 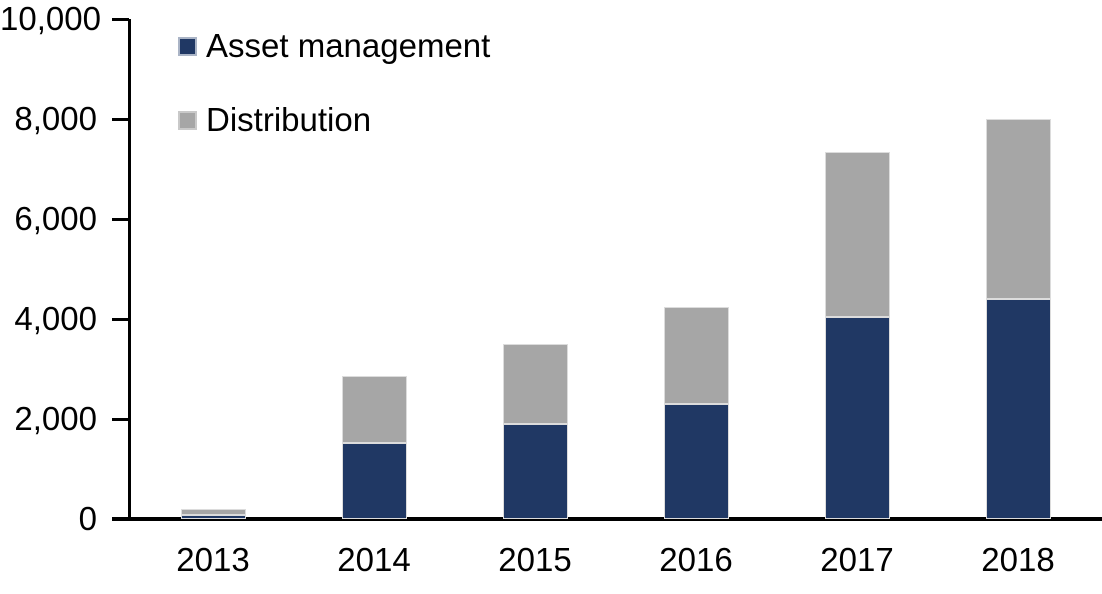 I want to click on x-tick-label-2013: 2013, so click(x=213, y=559).